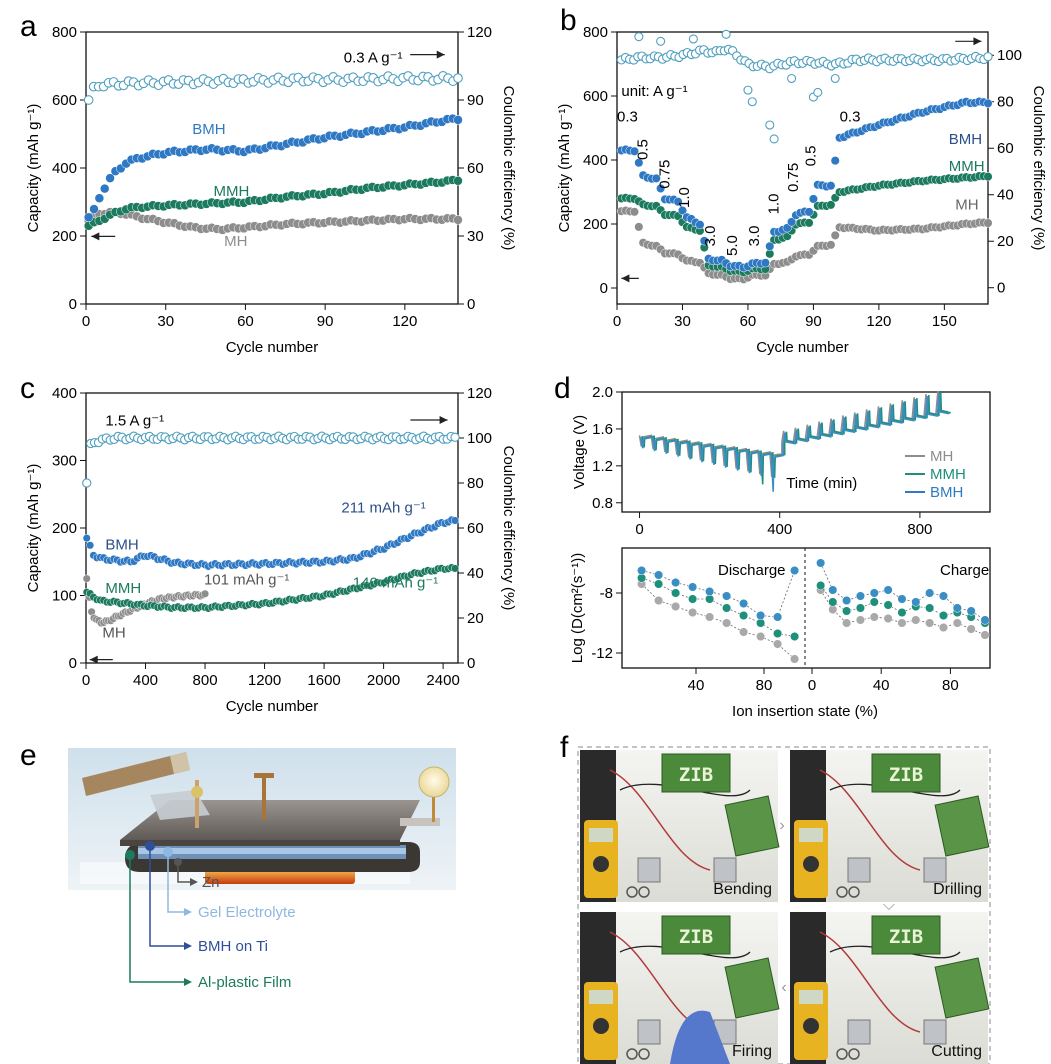 Image resolution: width=1051 pixels, height=1064 pixels. I want to click on label-gel-electrolyte: Gel Electrolyte, so click(247, 912).